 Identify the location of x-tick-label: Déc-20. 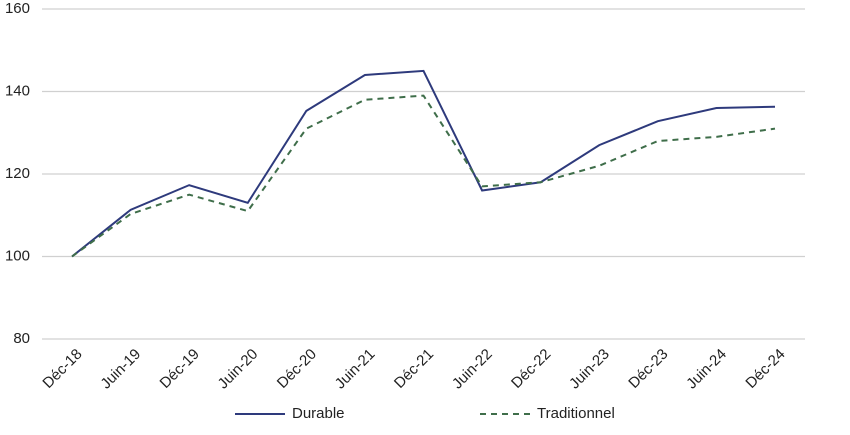
(297, 369).